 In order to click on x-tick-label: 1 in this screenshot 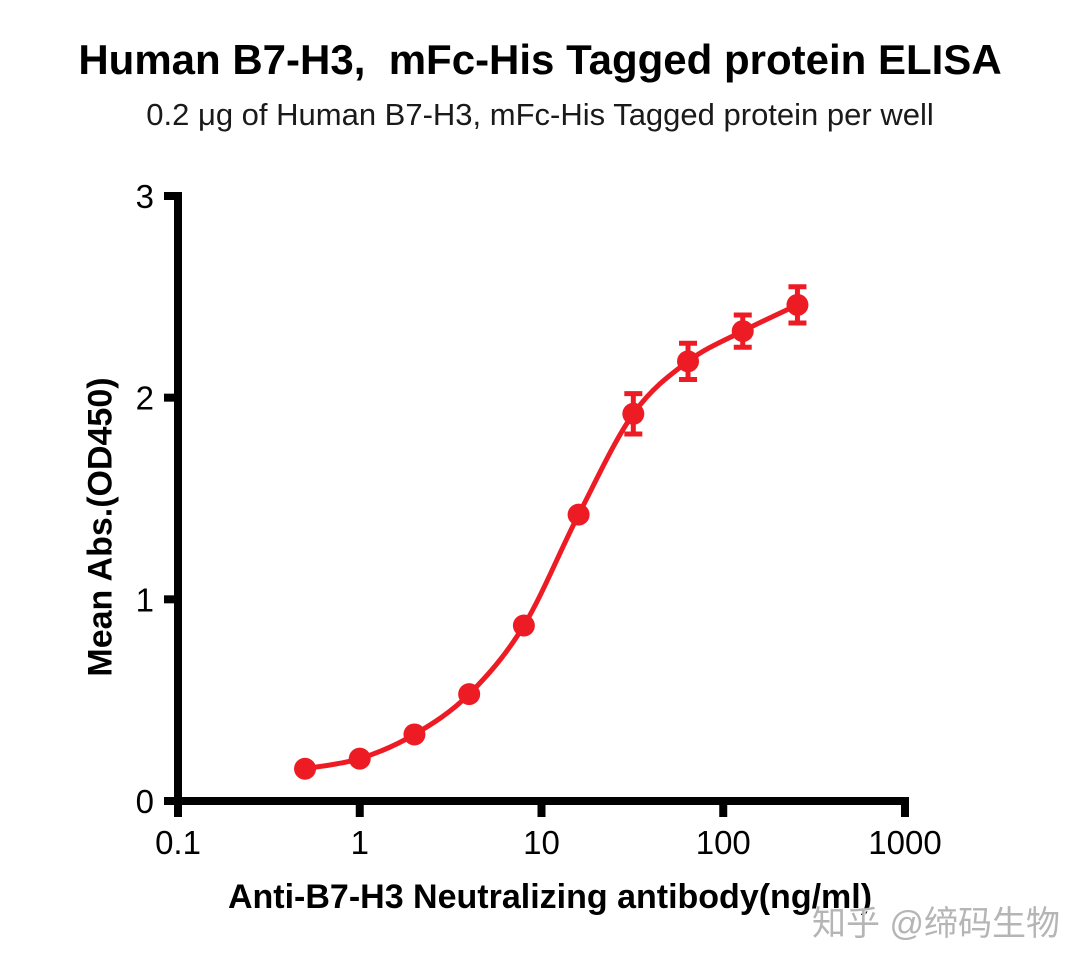, I will do `click(360, 842)`.